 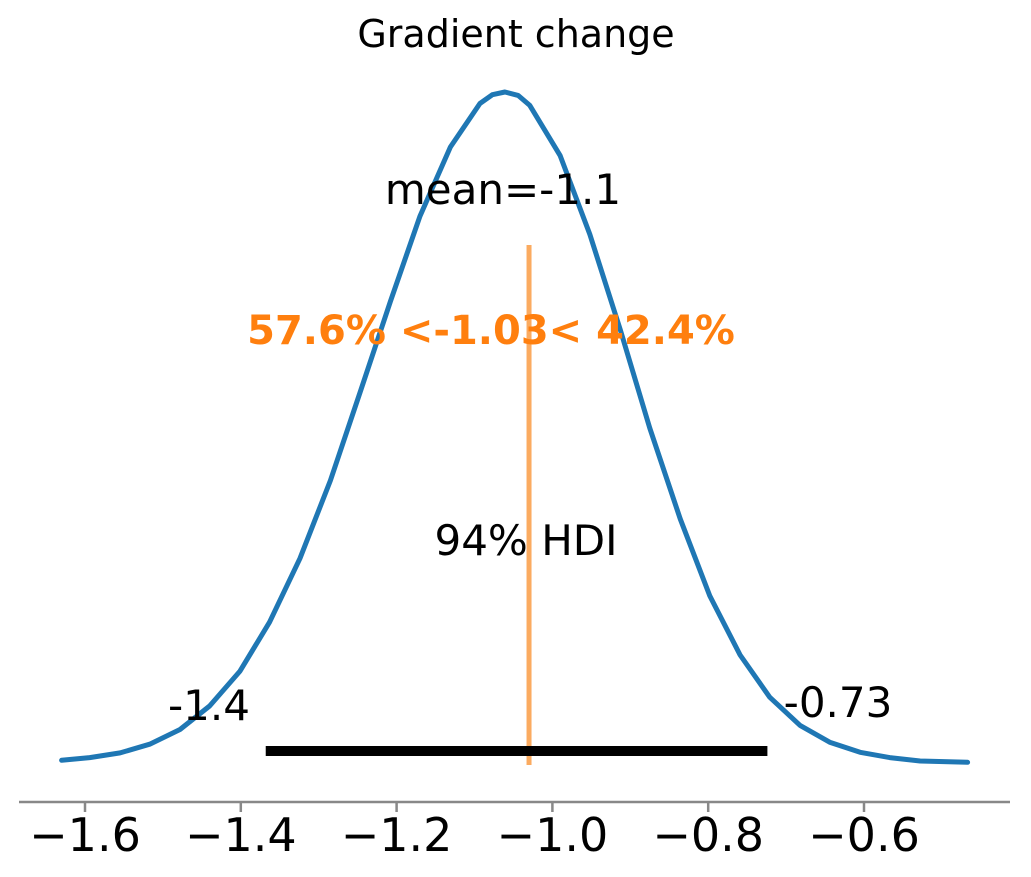 I want to click on hdi-label: 94% HDI, so click(x=526, y=540).